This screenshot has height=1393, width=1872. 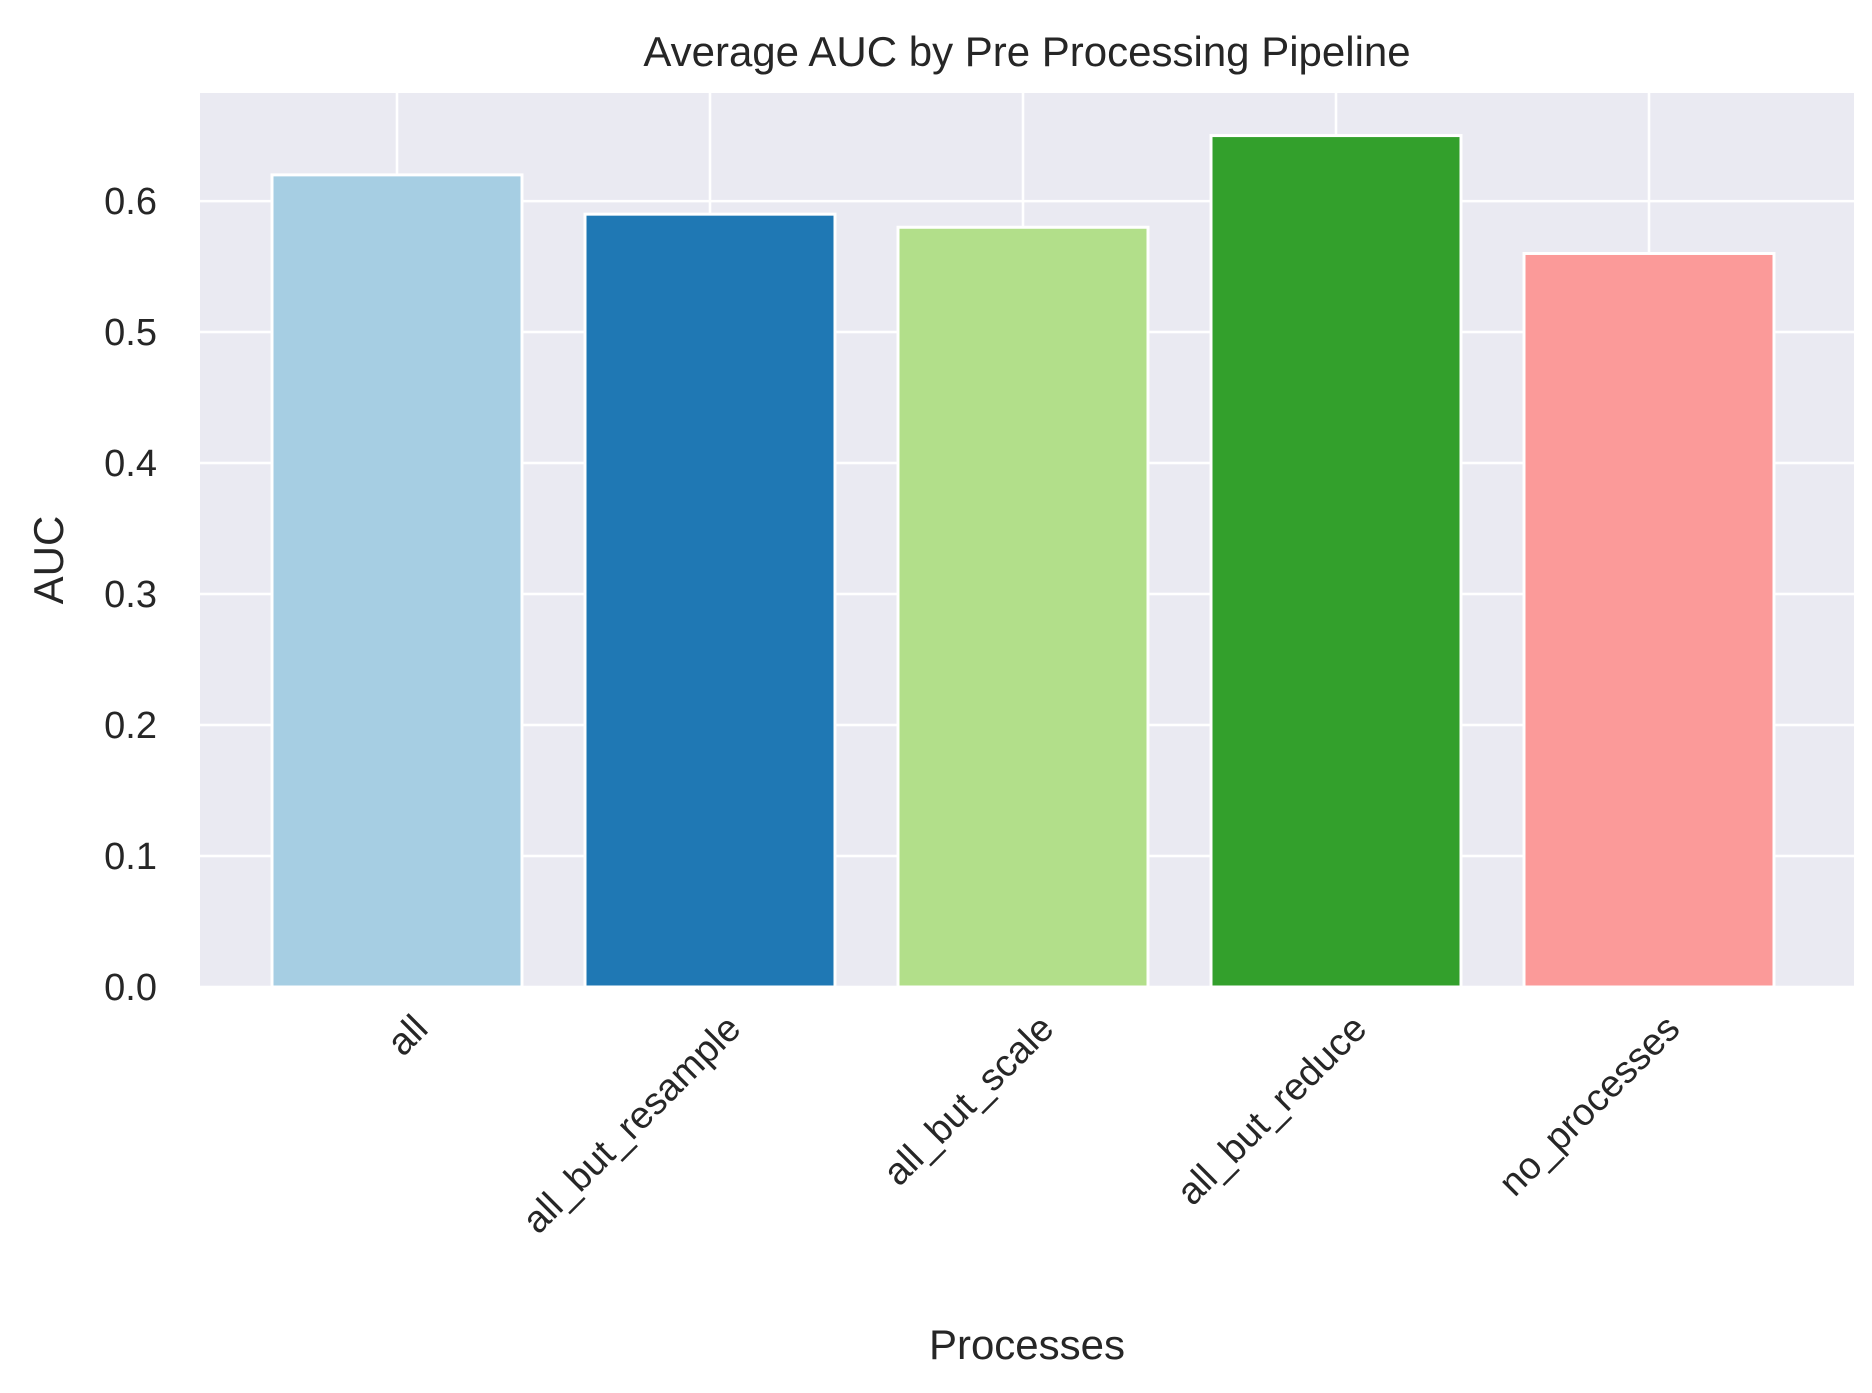 I want to click on y-tick-labels: 0.0 0.1 0.2 0.3 0.4 0.5 0.6, so click(x=130, y=595).